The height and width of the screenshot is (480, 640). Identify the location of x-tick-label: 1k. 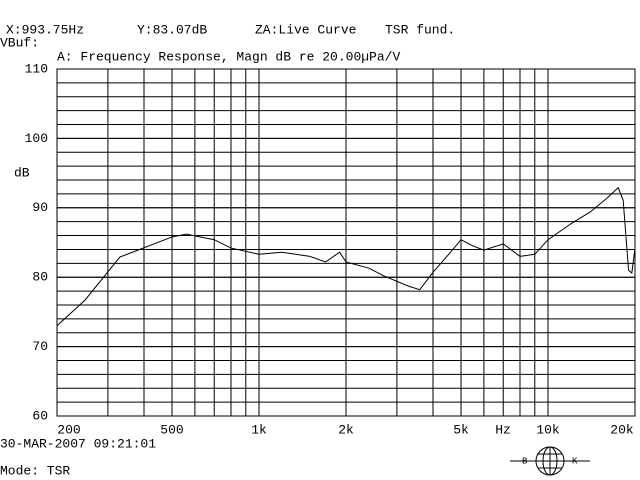
(259, 429).